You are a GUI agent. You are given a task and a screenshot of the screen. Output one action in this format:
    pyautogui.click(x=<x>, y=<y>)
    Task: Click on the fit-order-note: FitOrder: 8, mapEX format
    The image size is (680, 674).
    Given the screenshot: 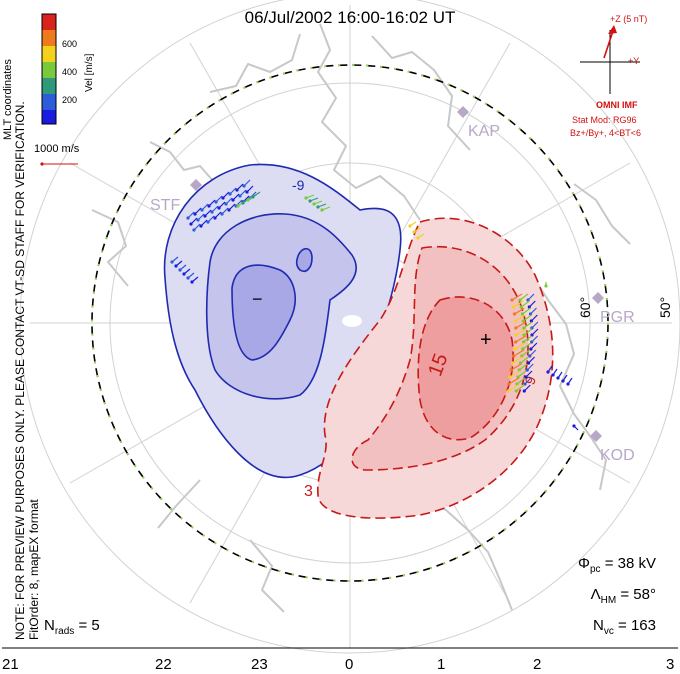 What is the action you would take?
    pyautogui.click(x=34, y=569)
    